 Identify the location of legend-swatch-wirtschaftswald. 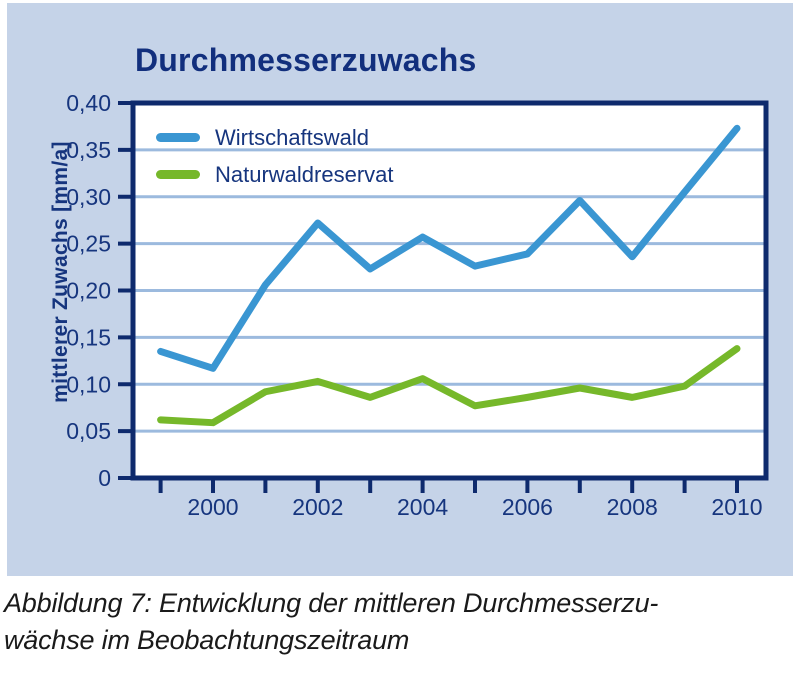
(178, 137).